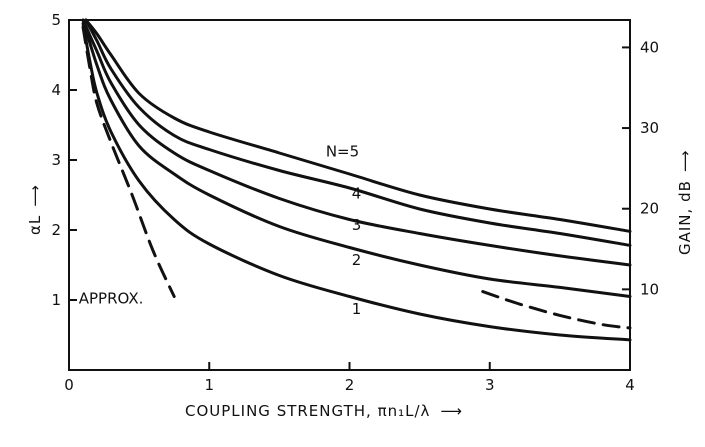 The image size is (705, 447). Describe the element at coordinates (56, 300) in the screenshot. I see `left-y-tick-label: 1` at that location.